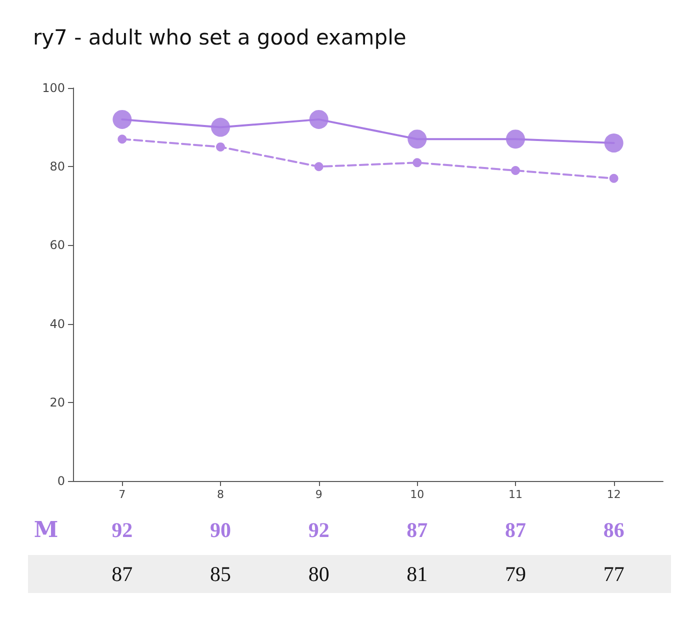 Image resolution: width=699 pixels, height=624 pixels. What do you see at coordinates (613, 530) in the screenshot?
I see `data-label: 86` at bounding box center [613, 530].